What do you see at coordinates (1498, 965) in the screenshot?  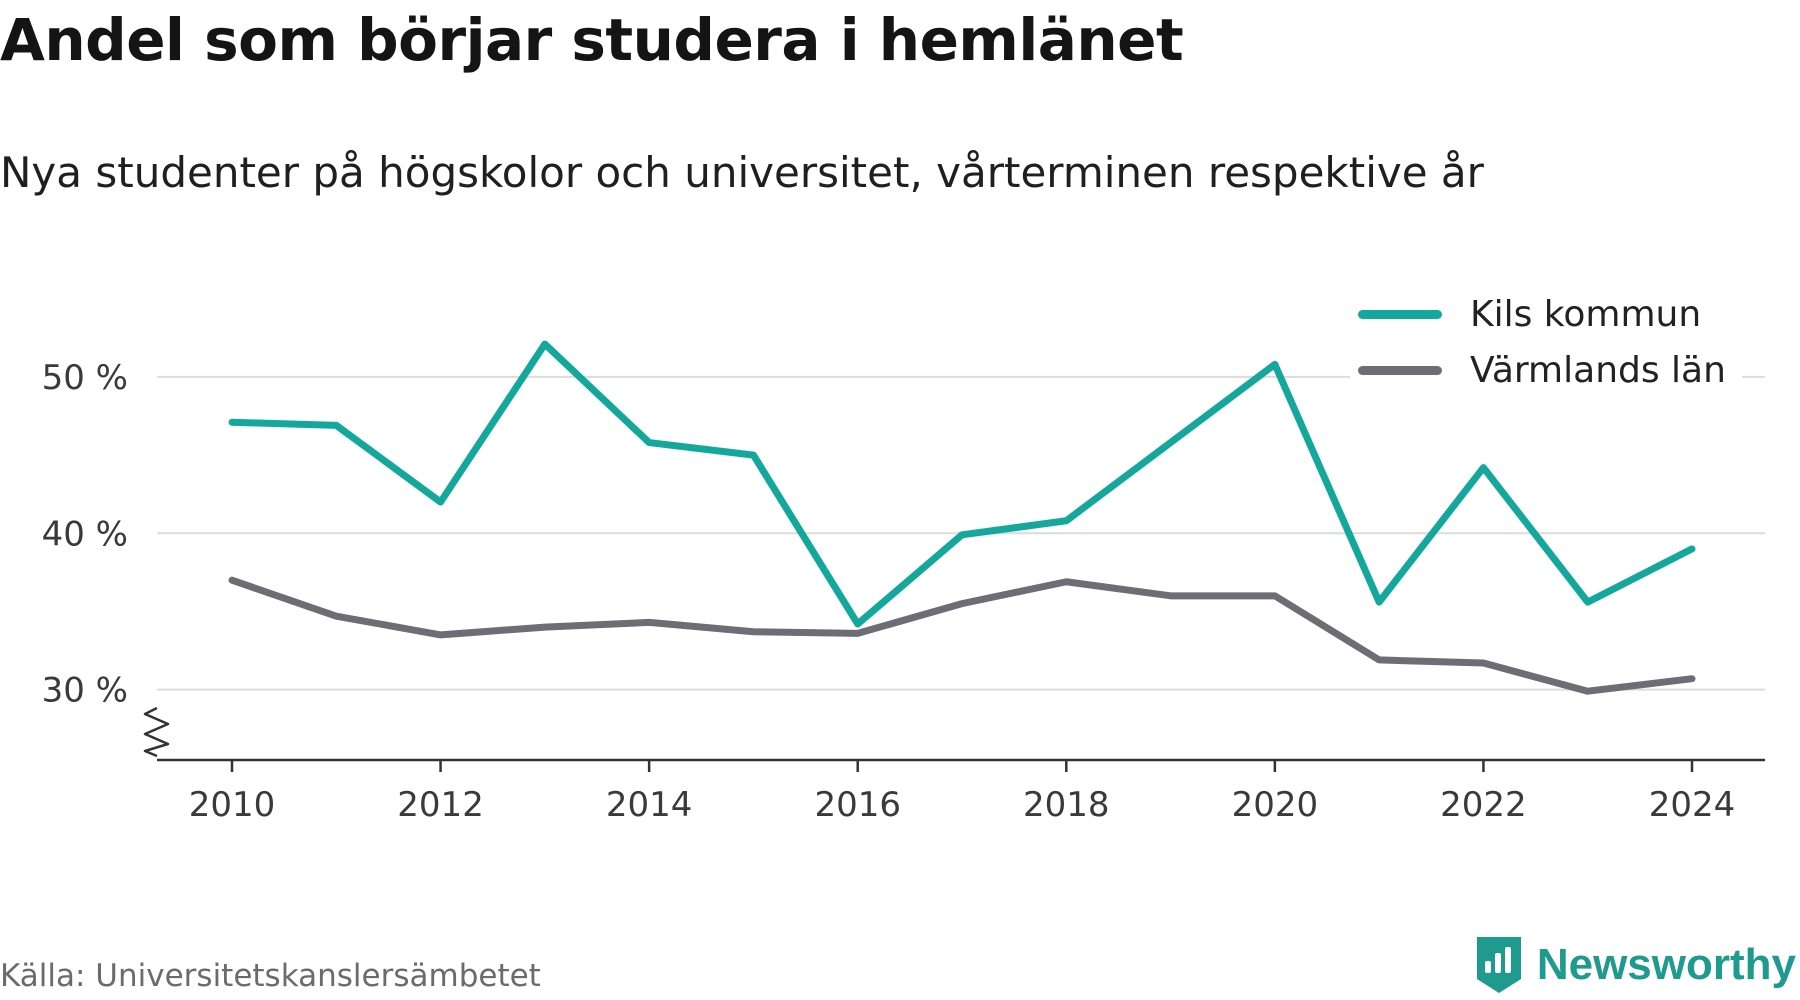 I see `newsworthy-logo-icon` at bounding box center [1498, 965].